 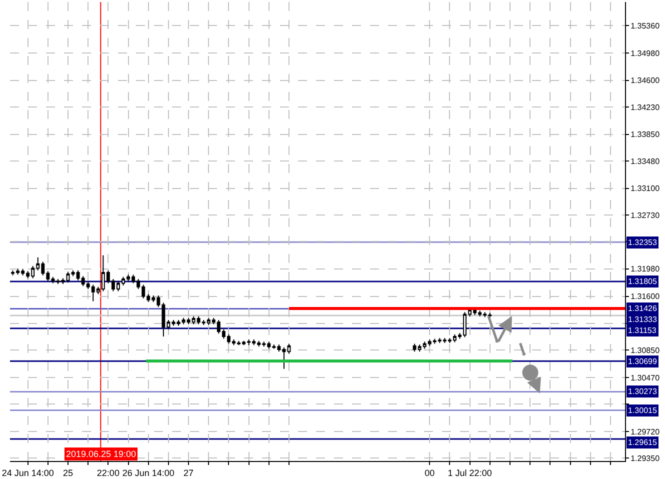 I want to click on x-tick-label: 25, so click(x=68, y=473).